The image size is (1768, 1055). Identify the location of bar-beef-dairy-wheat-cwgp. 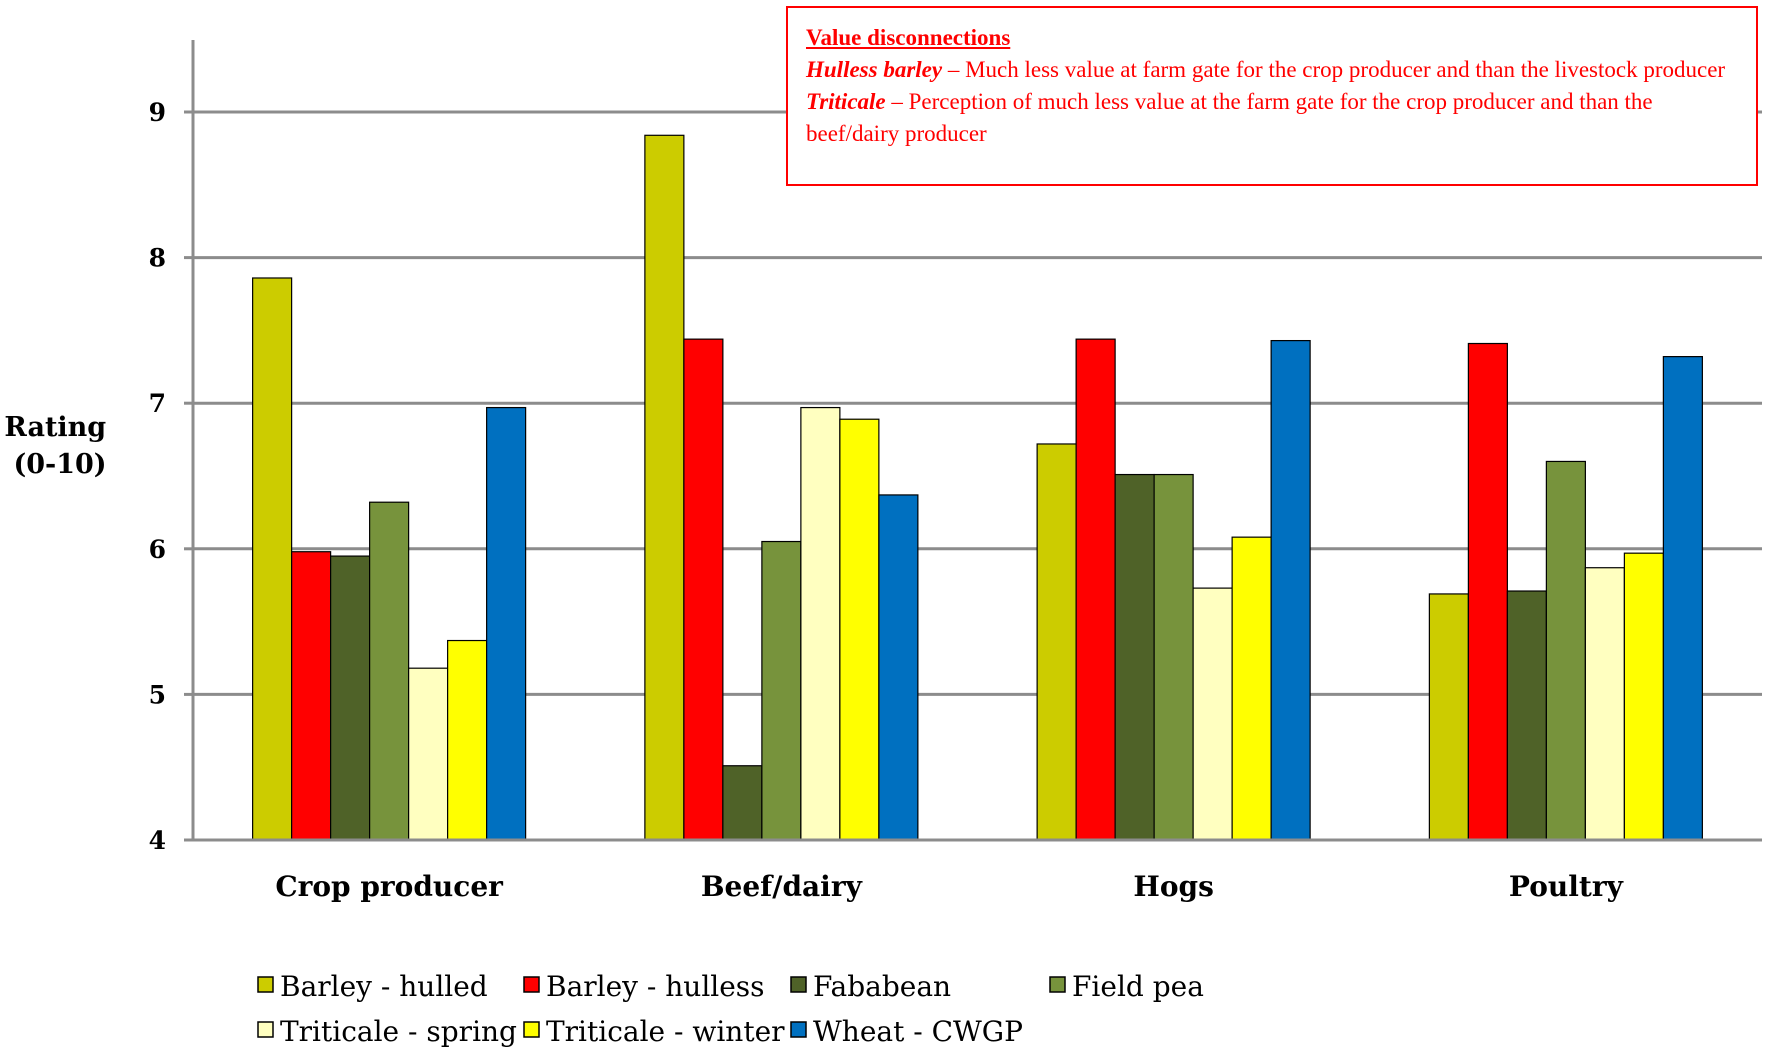
(898, 667).